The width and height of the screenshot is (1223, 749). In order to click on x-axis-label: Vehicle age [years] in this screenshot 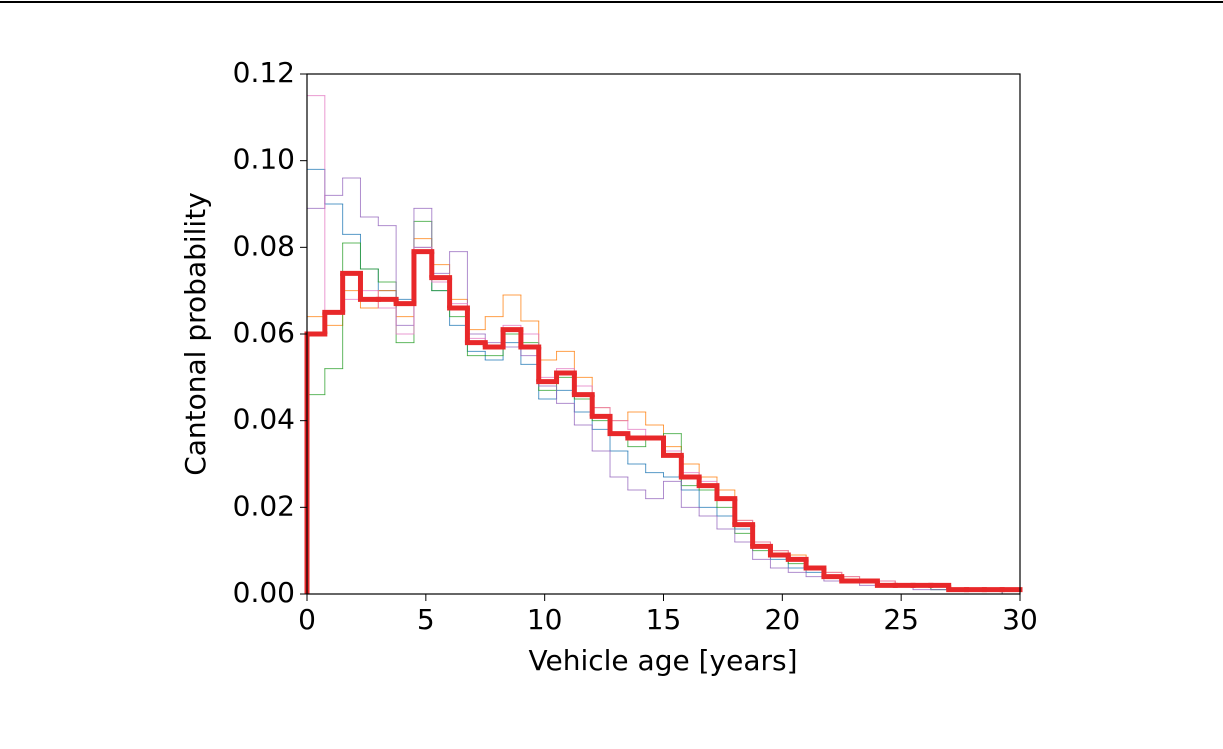, I will do `click(663, 660)`.